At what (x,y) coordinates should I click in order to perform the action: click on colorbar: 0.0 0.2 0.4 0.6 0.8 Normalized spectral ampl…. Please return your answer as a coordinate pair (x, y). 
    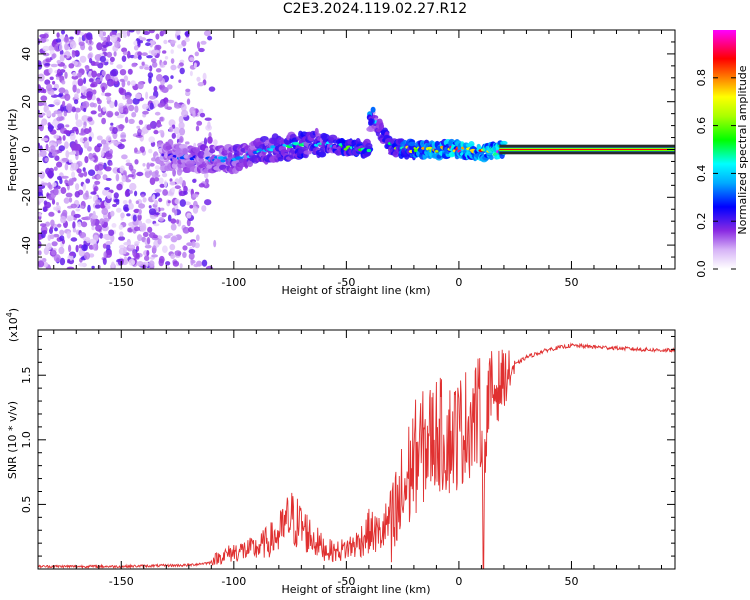
    Looking at the image, I should click on (722, 154).